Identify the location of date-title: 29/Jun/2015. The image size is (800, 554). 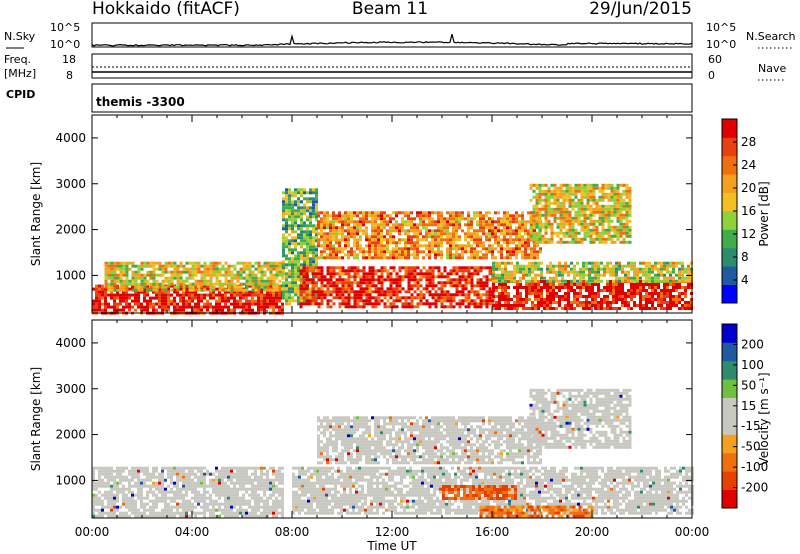
(640, 9).